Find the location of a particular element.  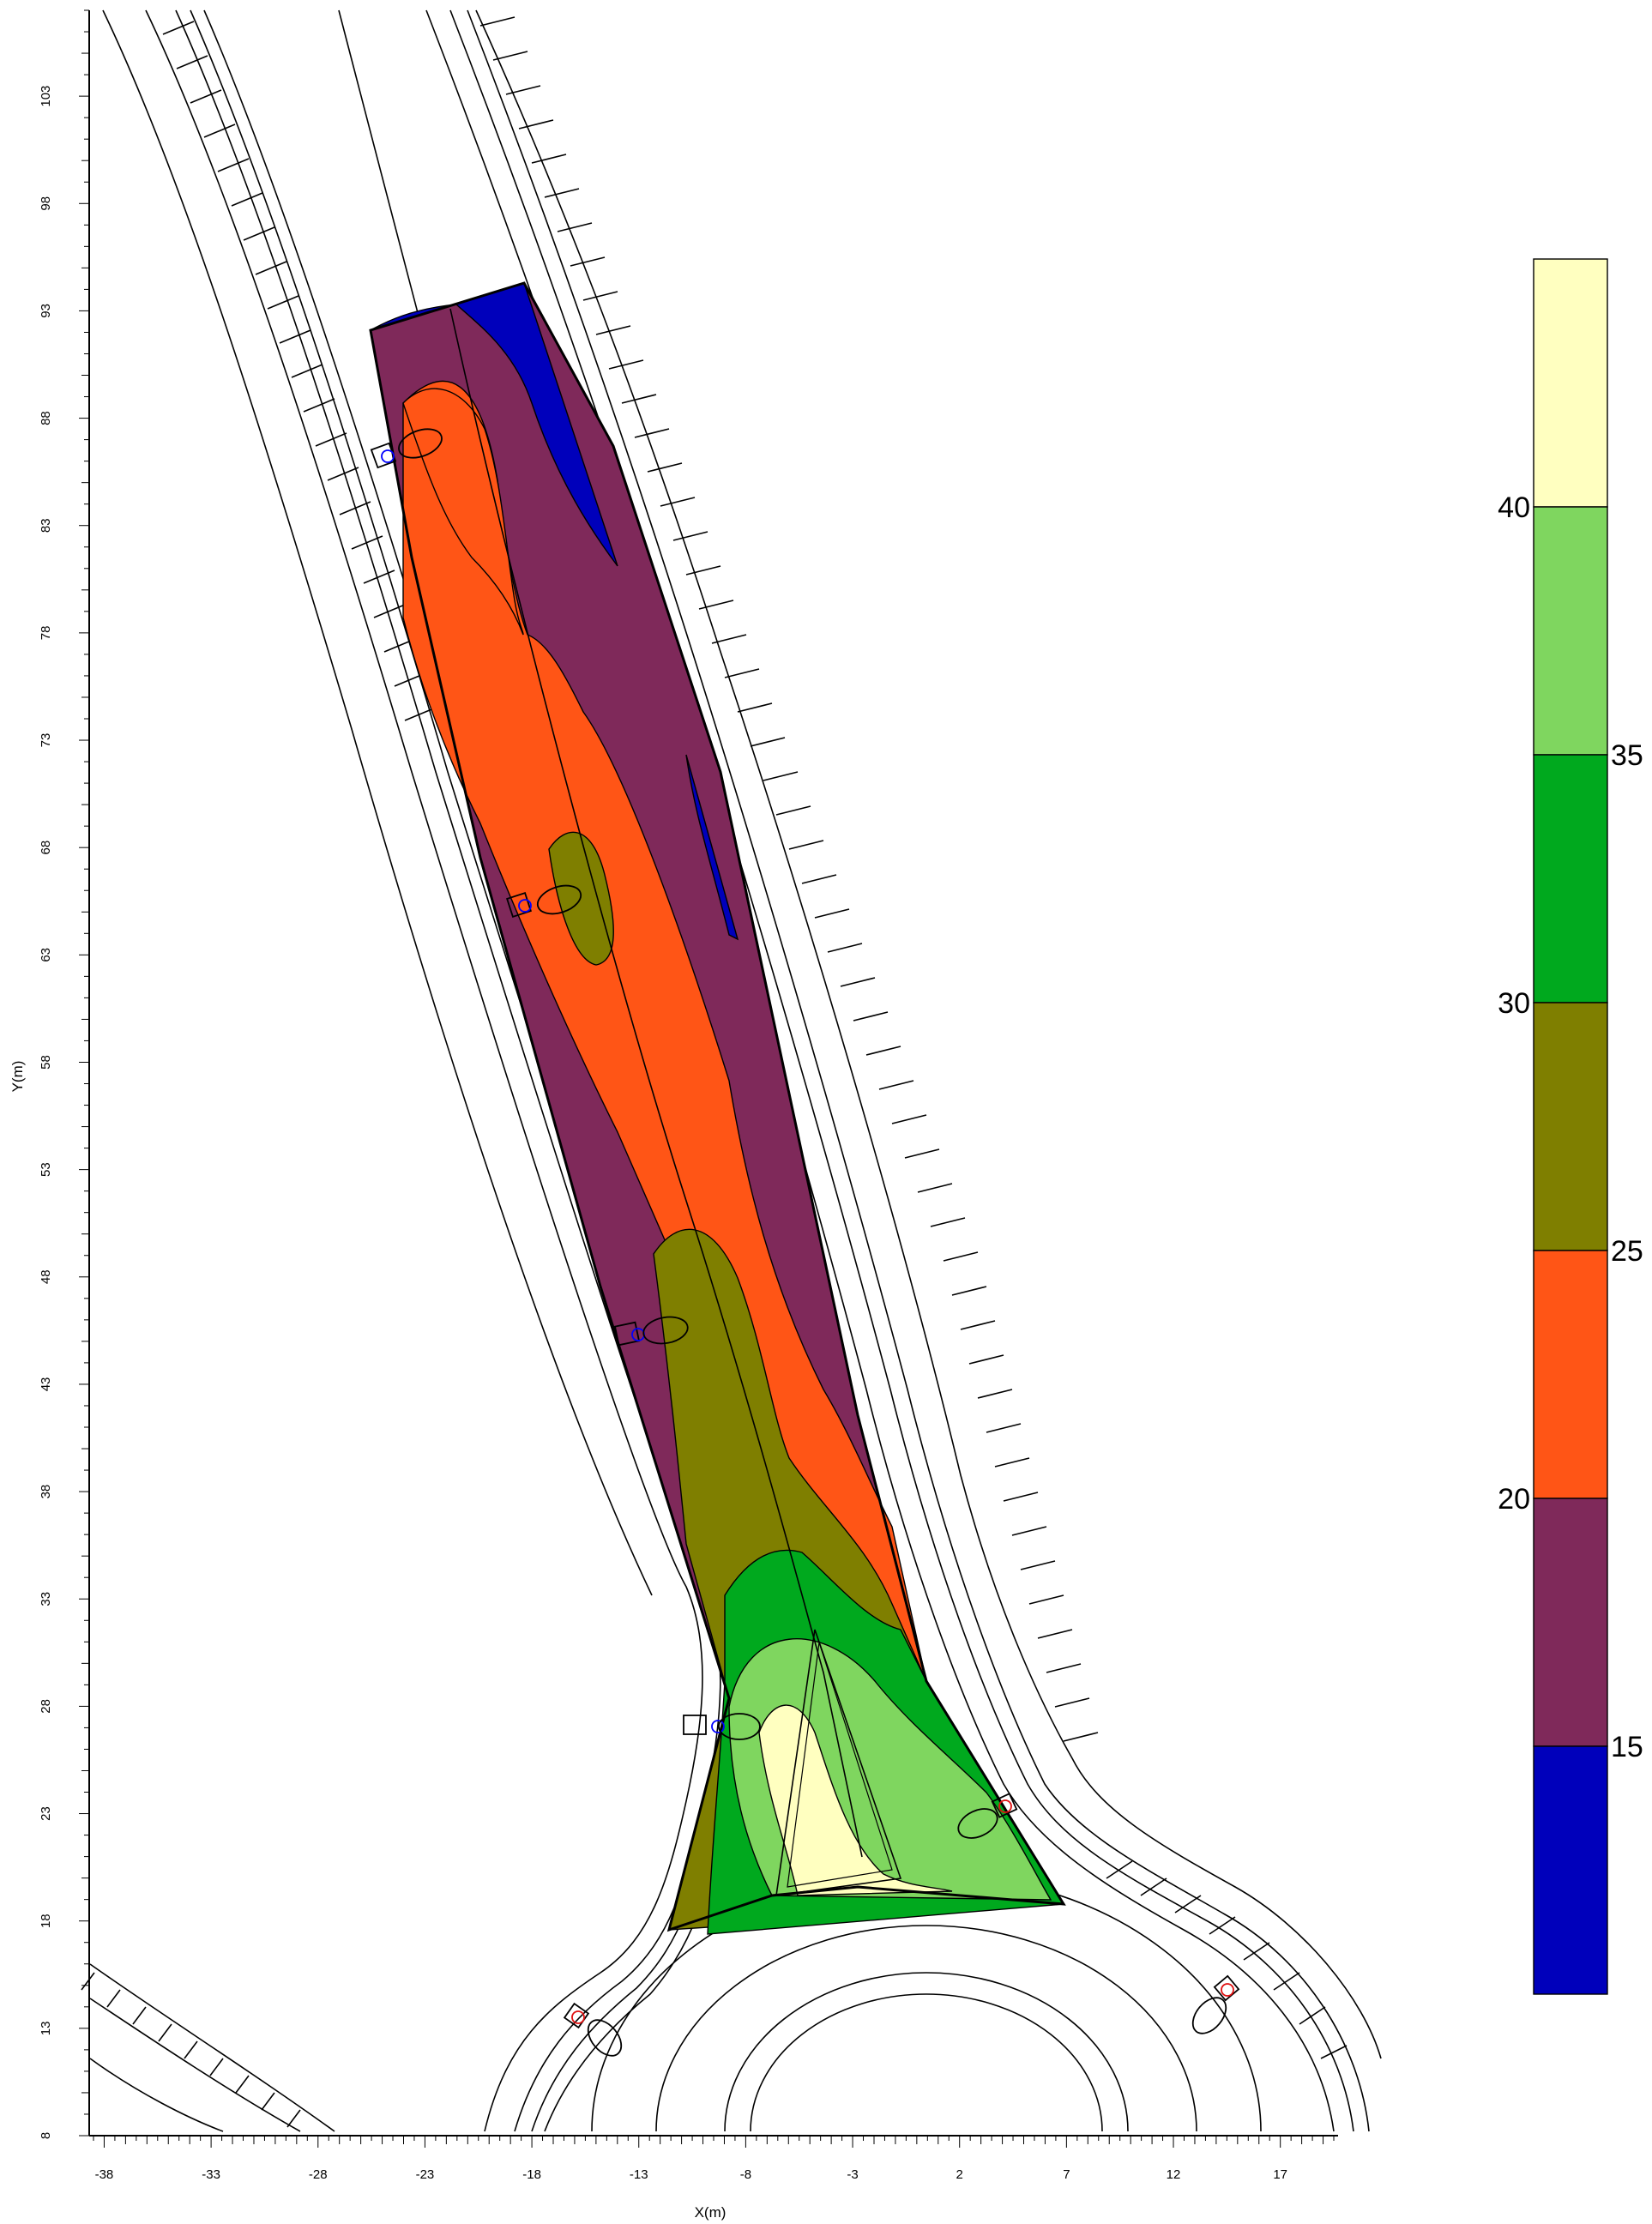

x-tick-label: 12 is located at coordinates (1174, 2174).